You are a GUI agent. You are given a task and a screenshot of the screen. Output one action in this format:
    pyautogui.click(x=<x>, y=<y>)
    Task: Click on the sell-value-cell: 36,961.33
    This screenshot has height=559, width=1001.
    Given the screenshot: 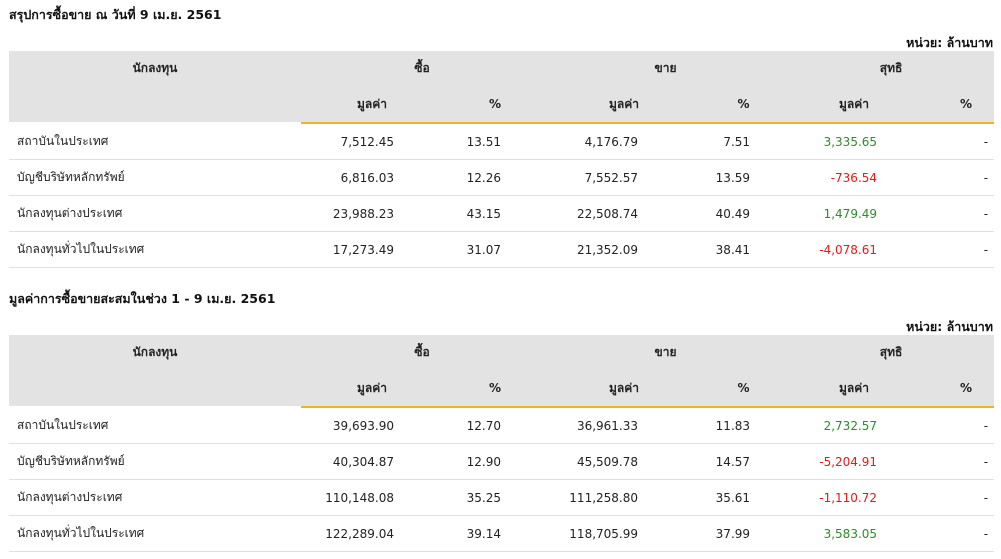 What is the action you would take?
    pyautogui.click(x=621, y=425)
    